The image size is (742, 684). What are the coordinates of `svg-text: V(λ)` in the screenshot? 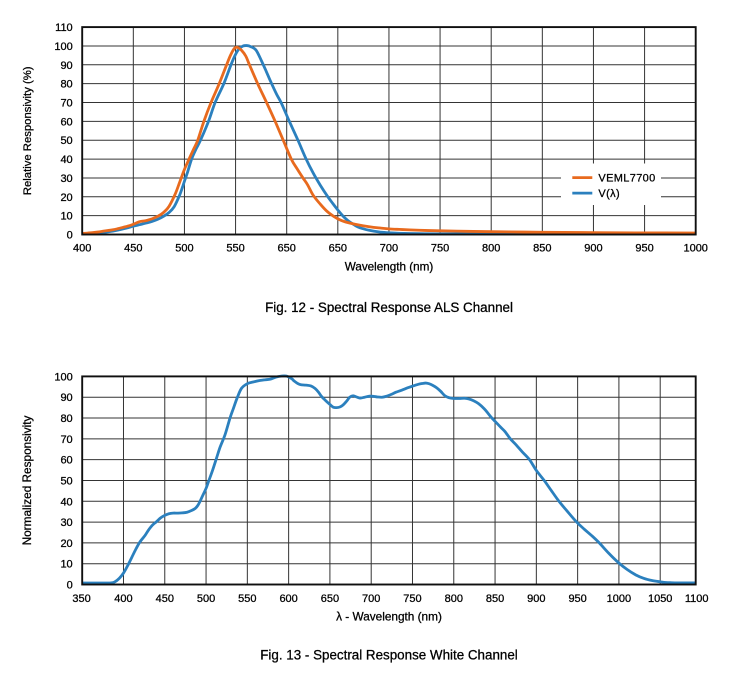 It's located at (609, 194).